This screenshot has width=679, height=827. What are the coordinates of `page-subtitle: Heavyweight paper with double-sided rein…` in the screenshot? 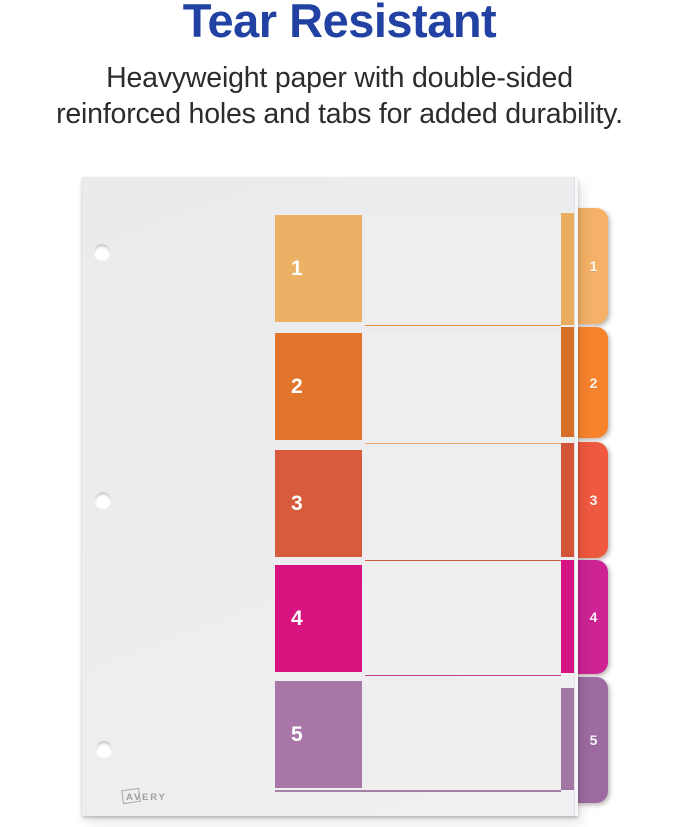 It's located at (339, 96).